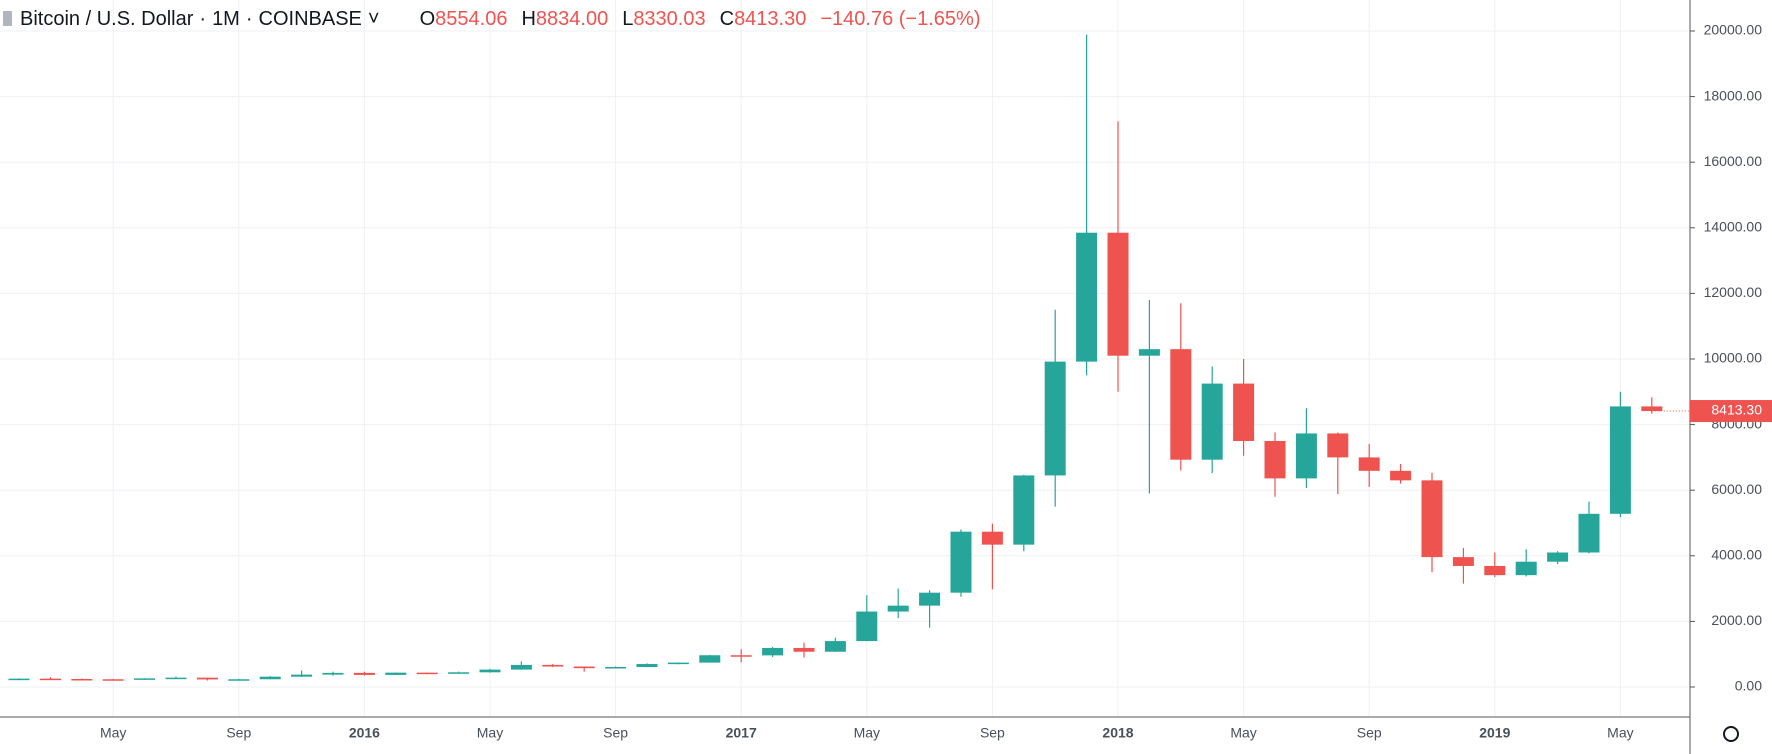 This screenshot has width=1772, height=754. I want to click on y-tick-label: 16000.00, so click(1733, 161).